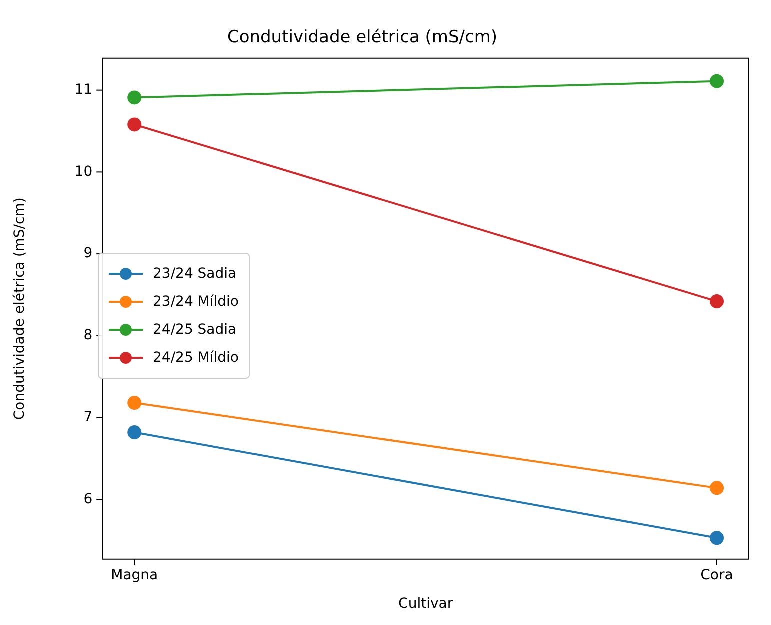 Image resolution: width=771 pixels, height=625 pixels. What do you see at coordinates (88, 254) in the screenshot?
I see `y-tick-label: 9` at bounding box center [88, 254].